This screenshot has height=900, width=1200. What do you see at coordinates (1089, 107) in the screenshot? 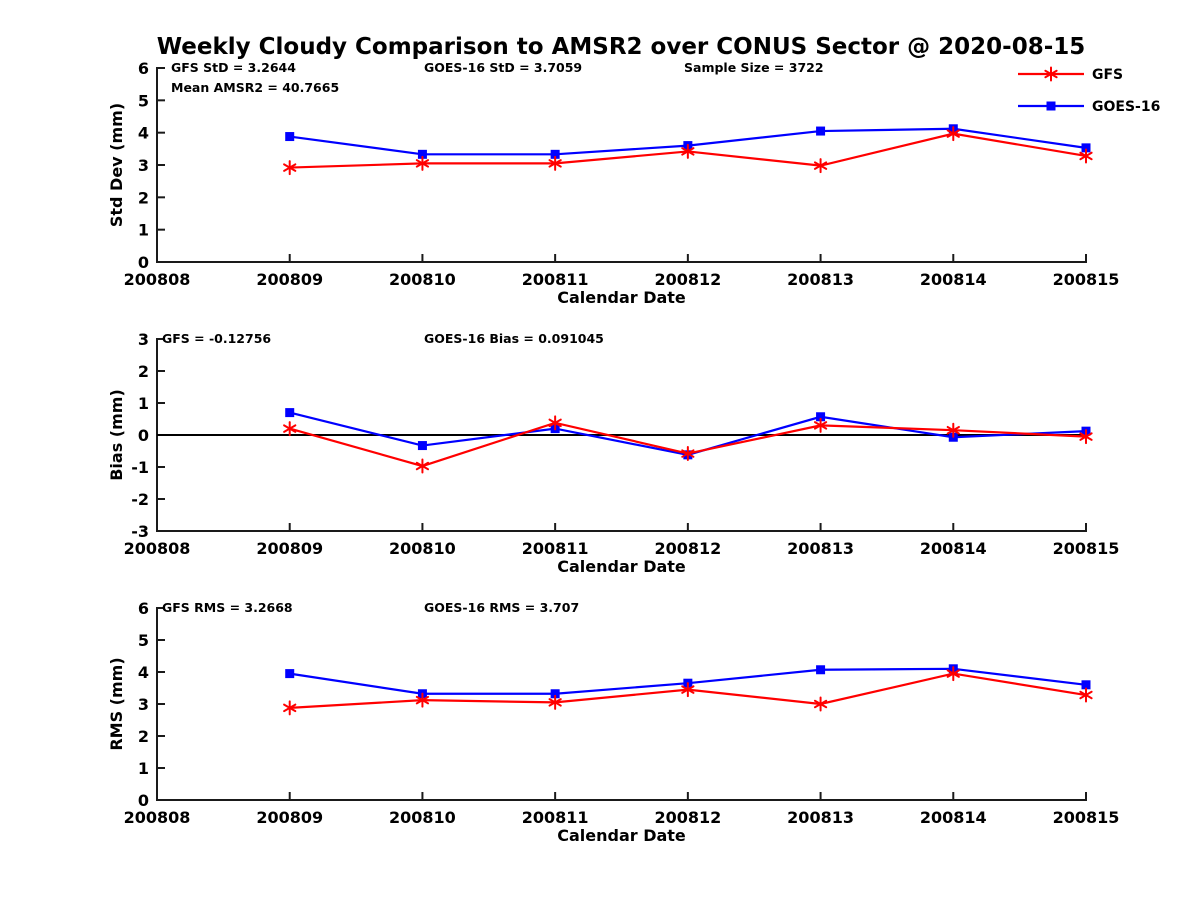
I see `legend-item-goes-16: GOES-16` at bounding box center [1089, 107].